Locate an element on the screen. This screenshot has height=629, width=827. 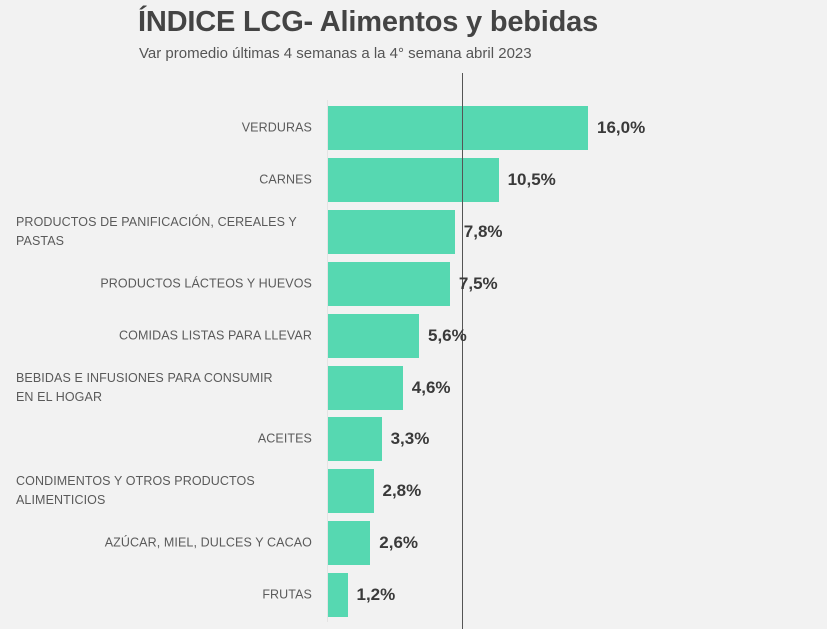
category-label: AZÚCAR, MIEL, DULCES Y CACAO is located at coordinates (162, 543).